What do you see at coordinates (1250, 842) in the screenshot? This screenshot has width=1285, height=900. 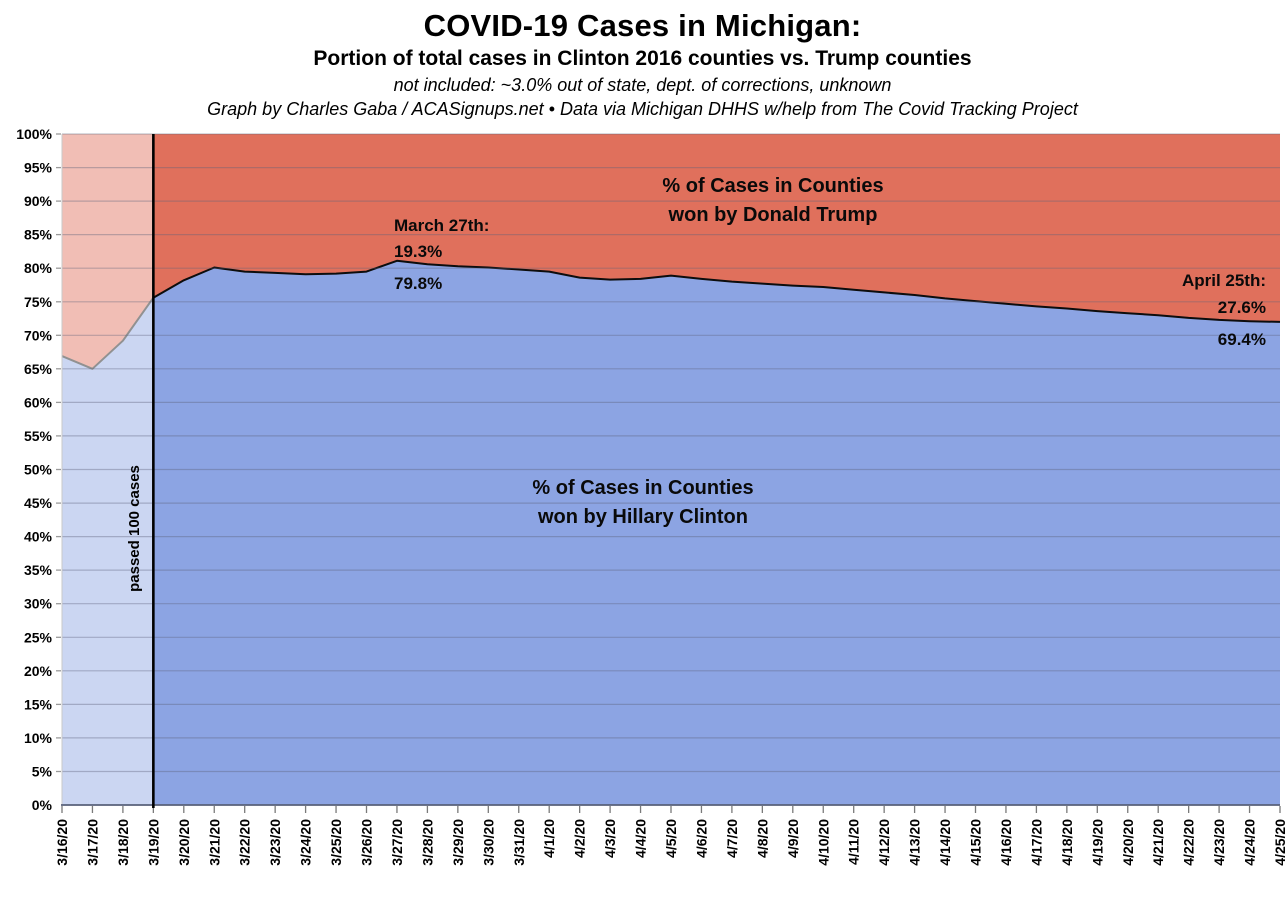 I see `x-axis-label: 4/24/20` at bounding box center [1250, 842].